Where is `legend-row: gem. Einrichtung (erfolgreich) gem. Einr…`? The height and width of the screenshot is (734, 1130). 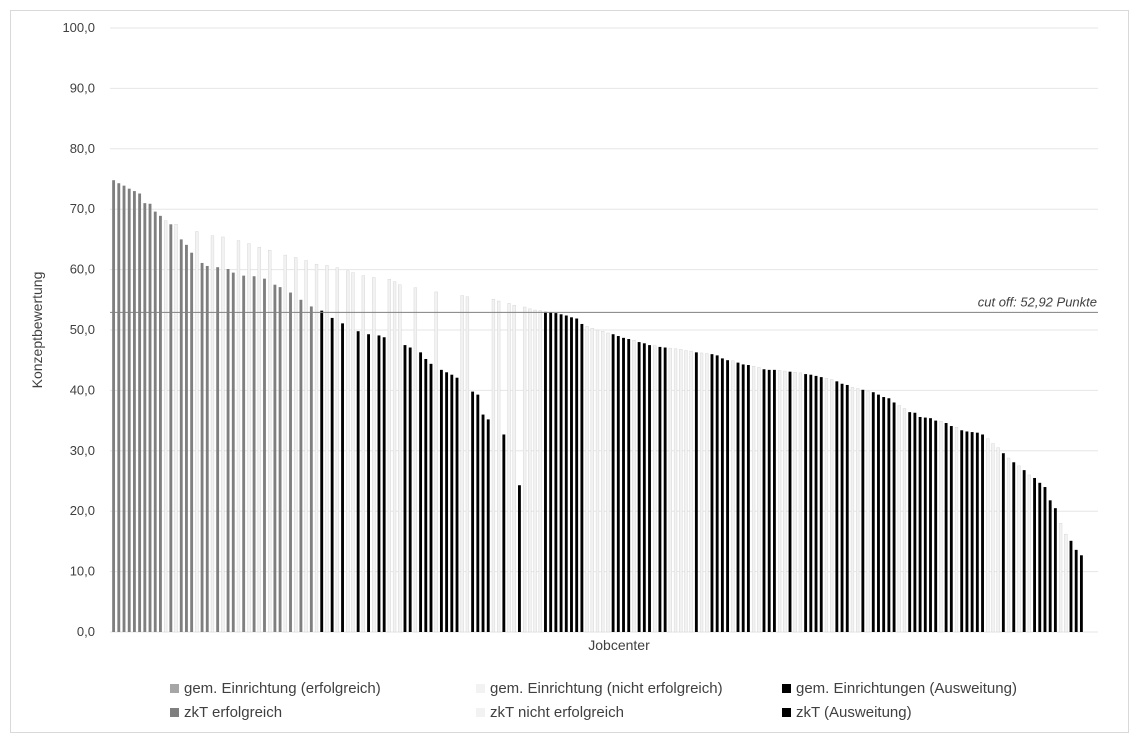 legend-row: gem. Einrichtung (erfolgreich) gem. Einr… is located at coordinates (620, 688).